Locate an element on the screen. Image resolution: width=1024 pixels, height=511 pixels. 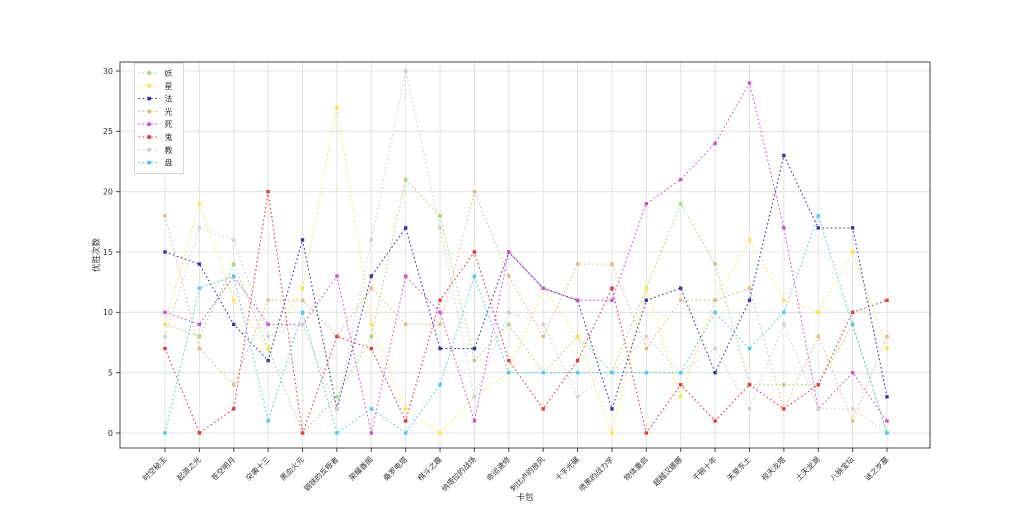
legend-item-4: 死 is located at coordinates (155, 124).